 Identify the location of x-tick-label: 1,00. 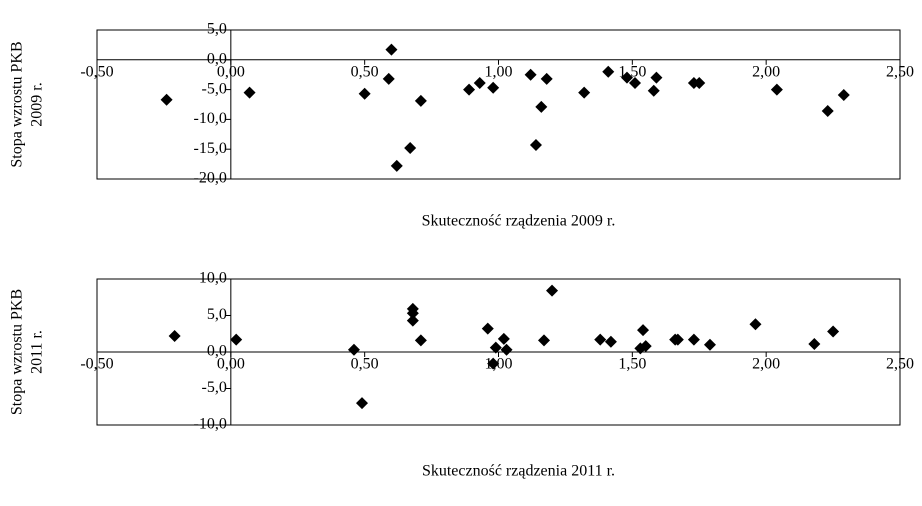
(499, 71).